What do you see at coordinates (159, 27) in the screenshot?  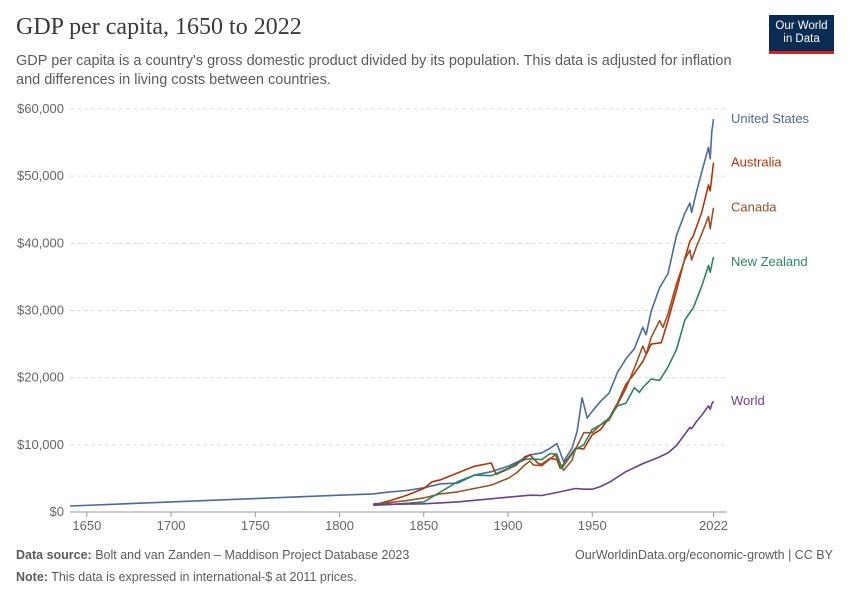 I see `chart-title: GDP per capita, 1650 to 2022` at bounding box center [159, 27].